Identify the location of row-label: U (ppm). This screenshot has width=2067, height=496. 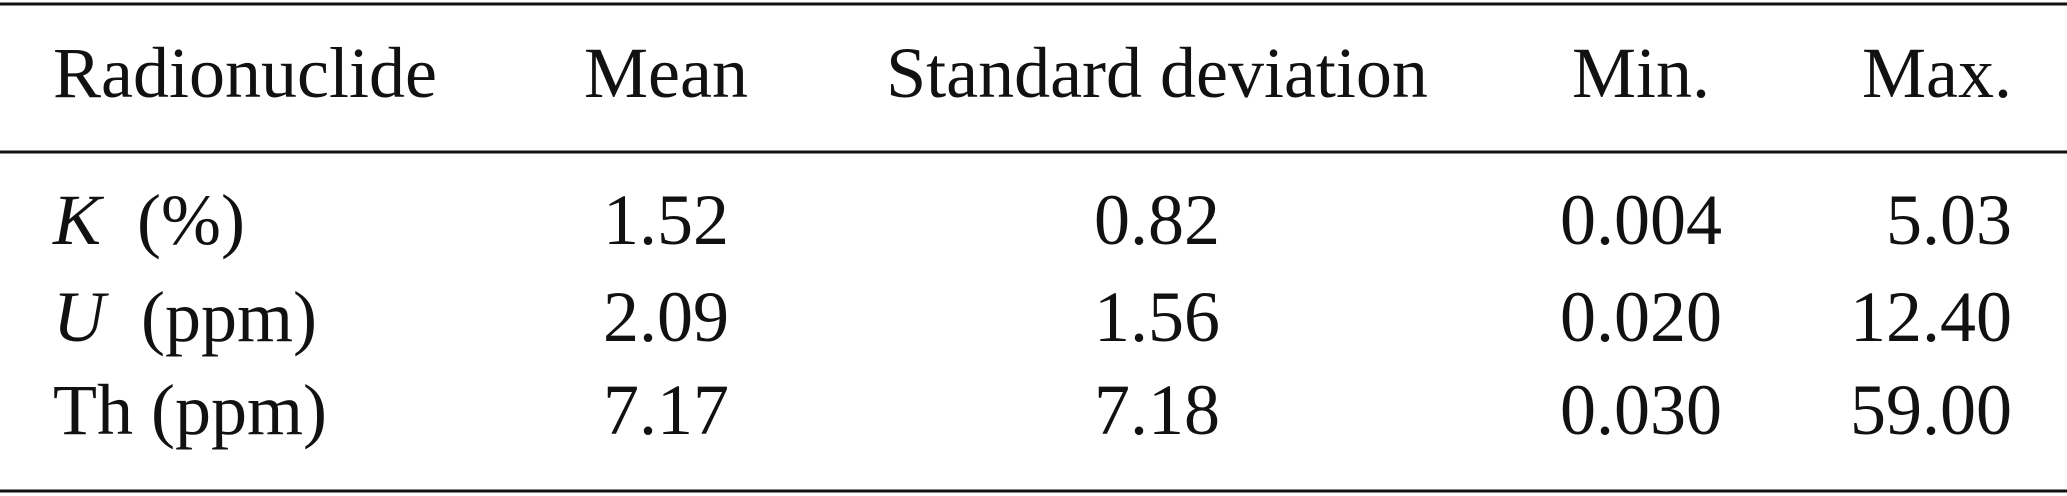
(185, 317).